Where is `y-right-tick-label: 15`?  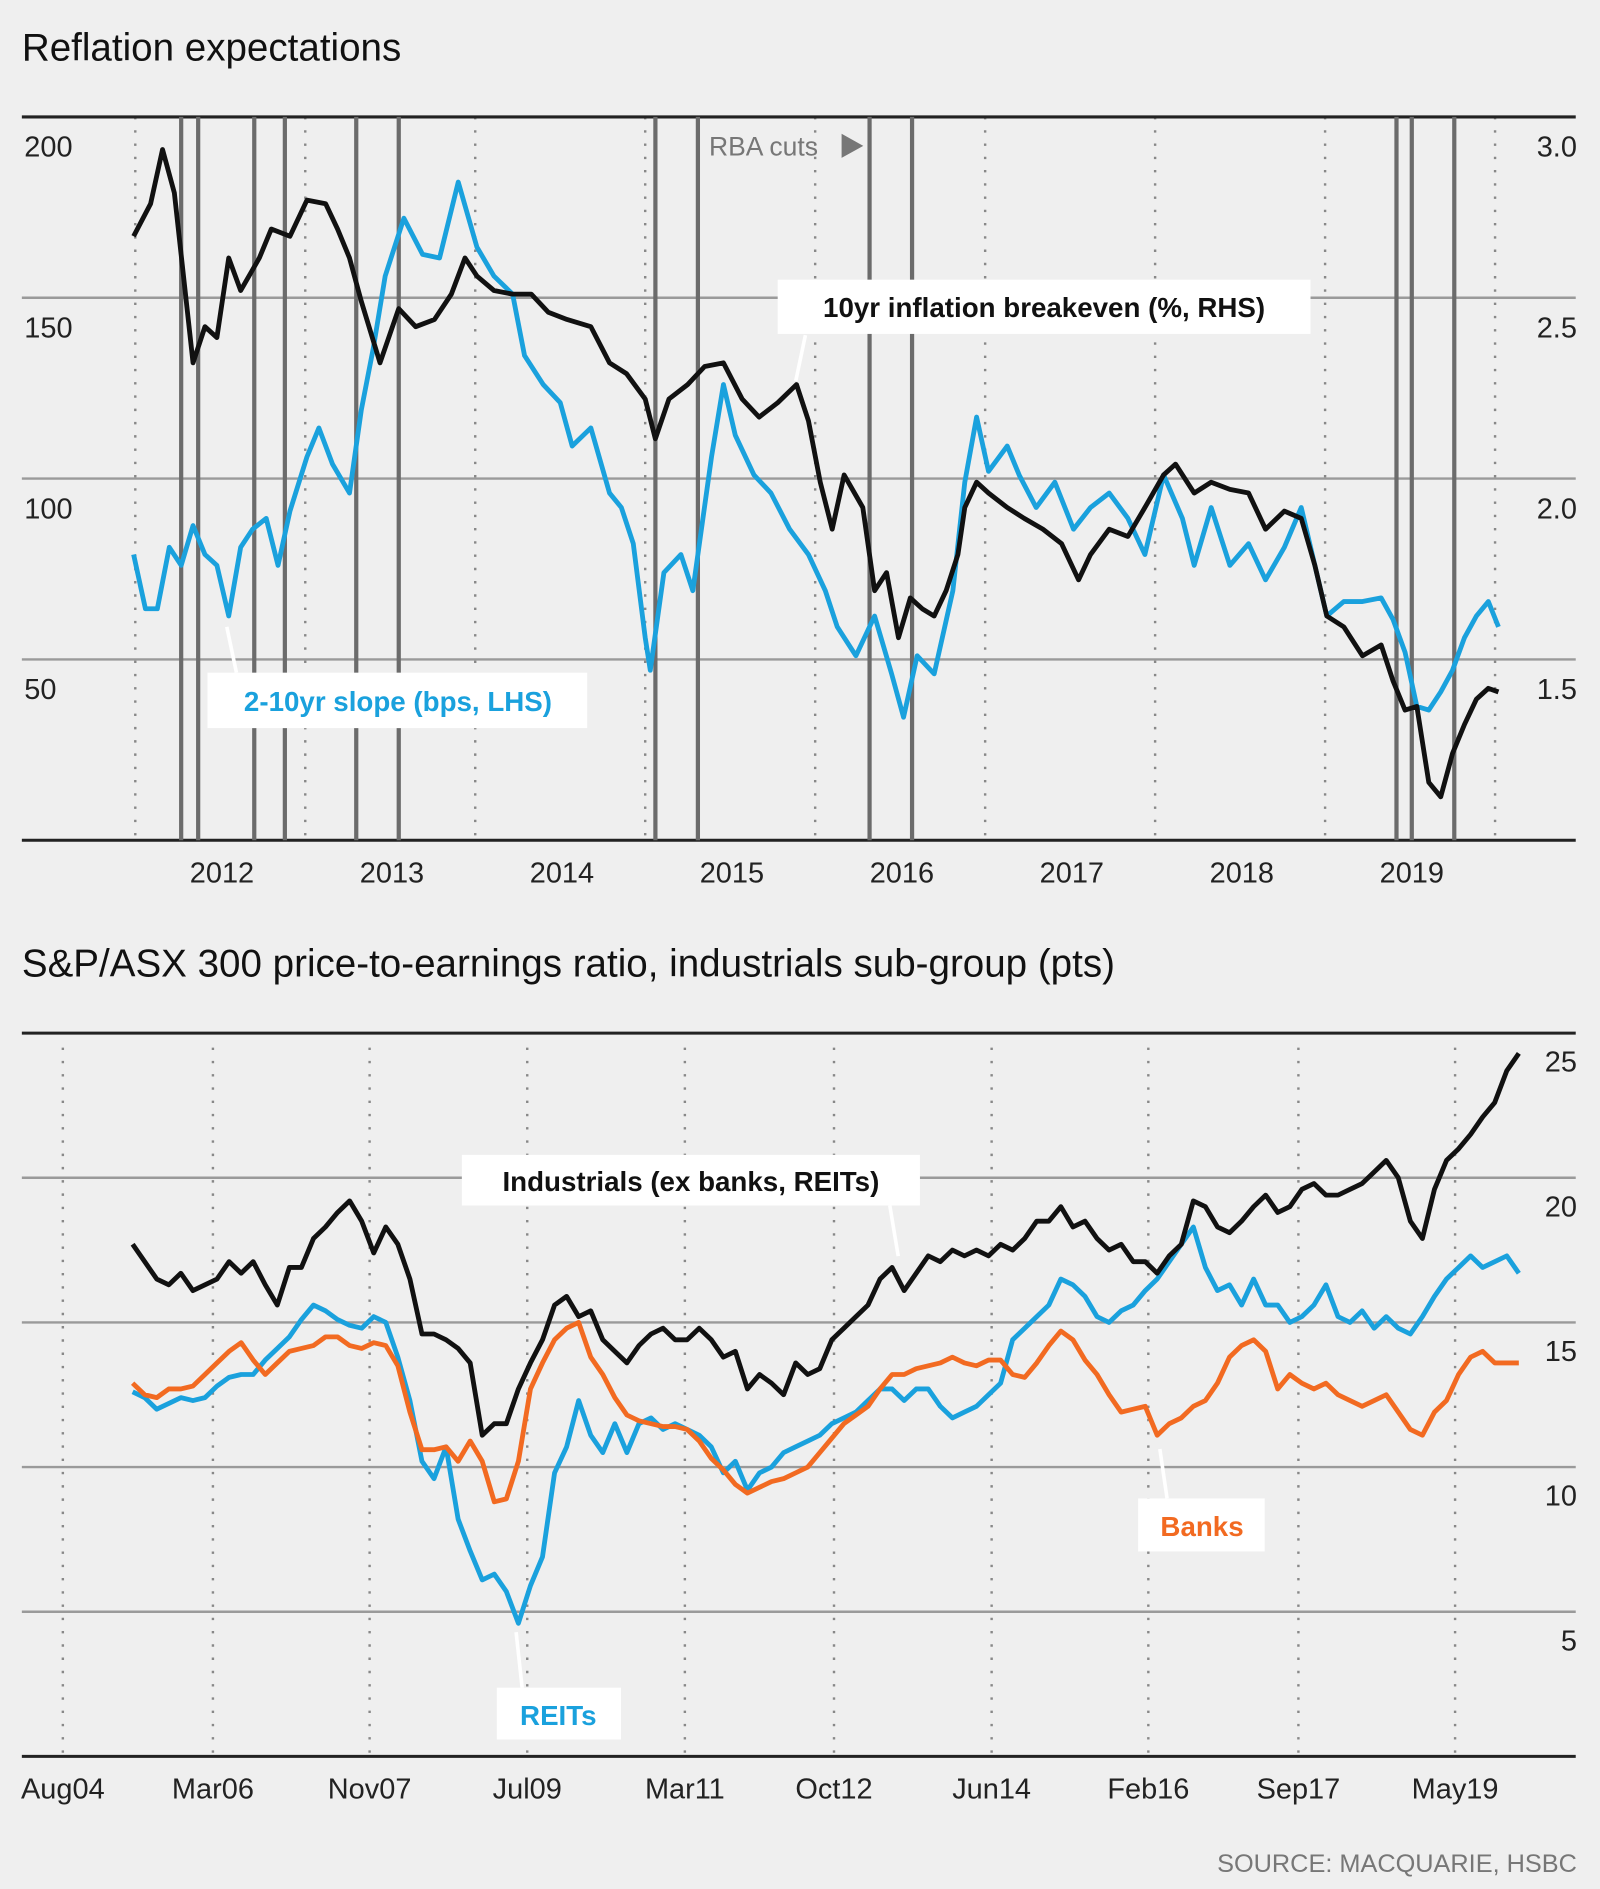
y-right-tick-label: 15 is located at coordinates (1561, 1352).